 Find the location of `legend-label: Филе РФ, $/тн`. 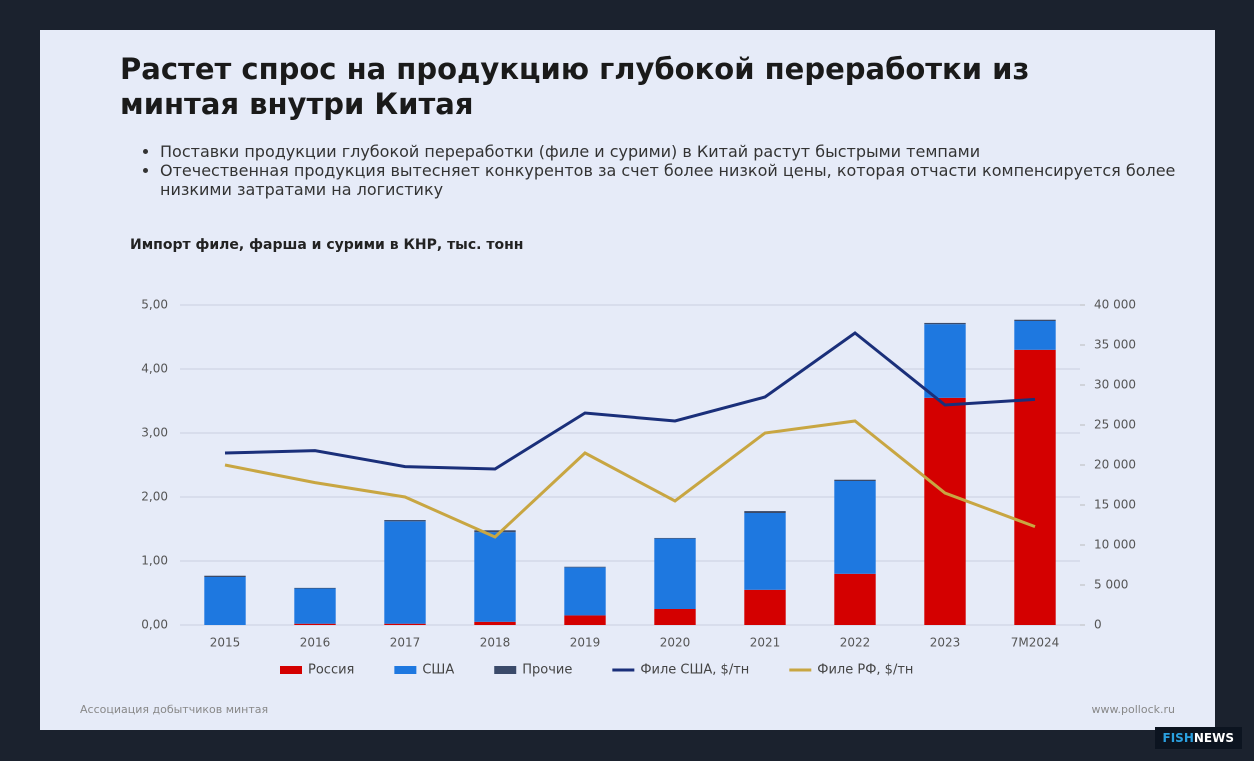

legend-label: Филе РФ, $/тн is located at coordinates (865, 670).